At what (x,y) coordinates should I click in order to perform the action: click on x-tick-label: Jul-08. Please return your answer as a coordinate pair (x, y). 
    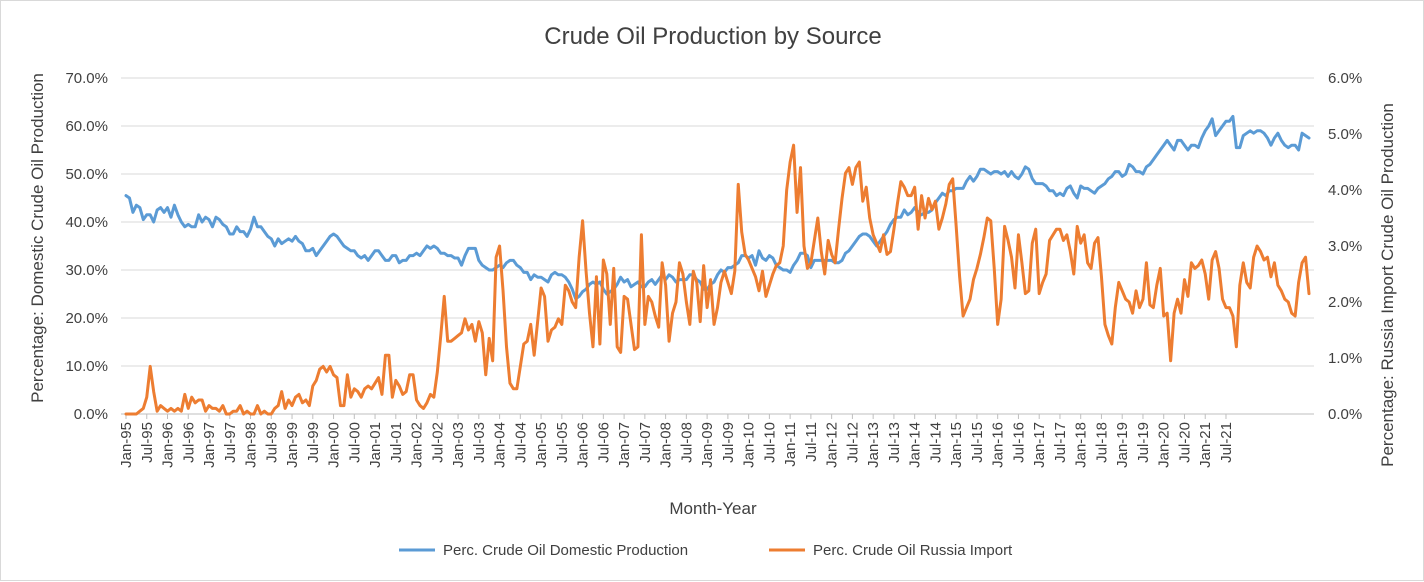
    Looking at the image, I should click on (686, 442).